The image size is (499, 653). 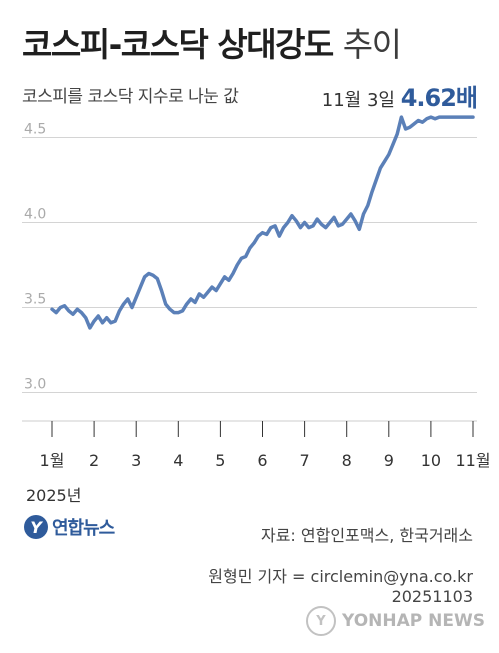 I want to click on x-tick-label: 8, so click(x=347, y=460).